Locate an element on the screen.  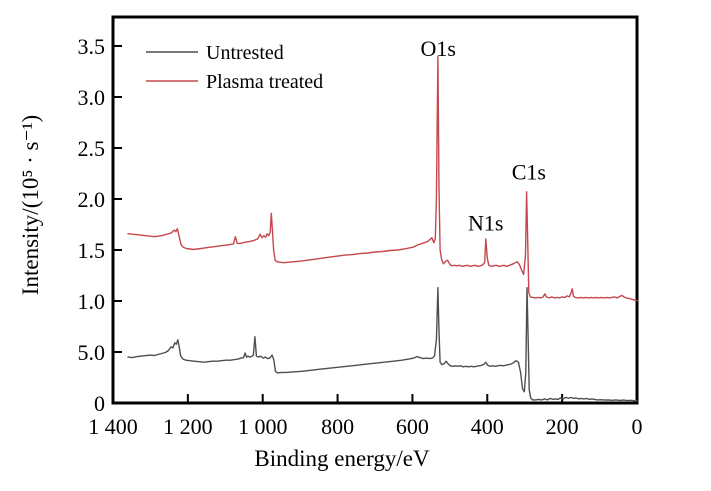
y-tick-label: 3.5 is located at coordinates (92, 46).